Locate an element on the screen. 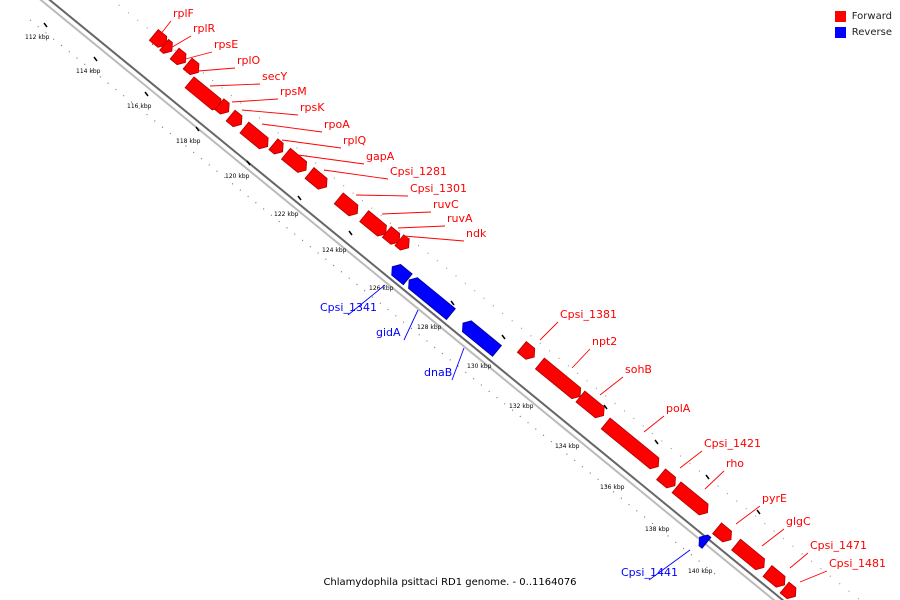 This screenshot has width=900, height=600. gene-label: secY is located at coordinates (275, 76).